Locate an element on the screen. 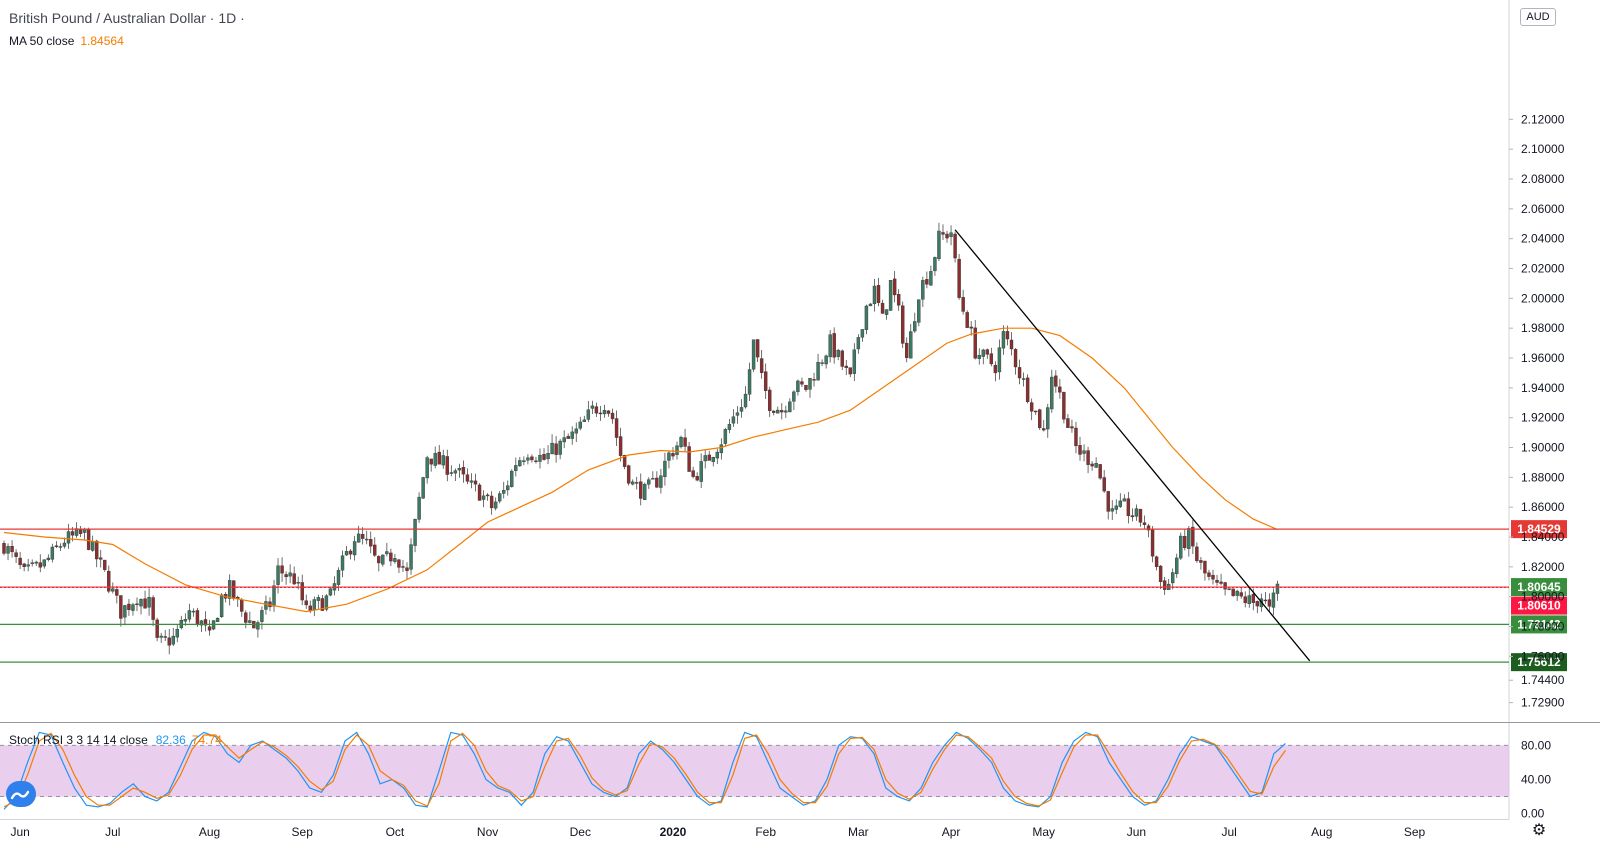 The height and width of the screenshot is (860, 1600). stoch-rsi-legend: Stoch RSI 3 3 14 14 close 82.36 74.74 is located at coordinates (115, 740).